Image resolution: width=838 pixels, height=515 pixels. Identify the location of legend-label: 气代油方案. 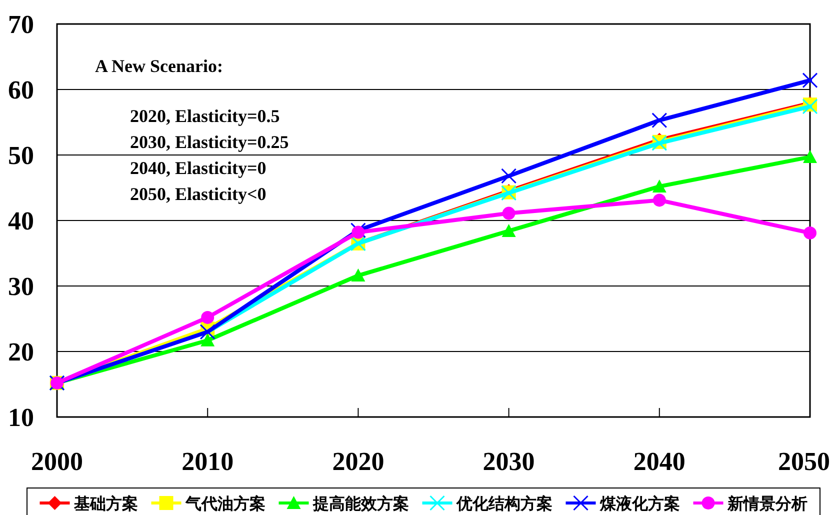
(225, 503).